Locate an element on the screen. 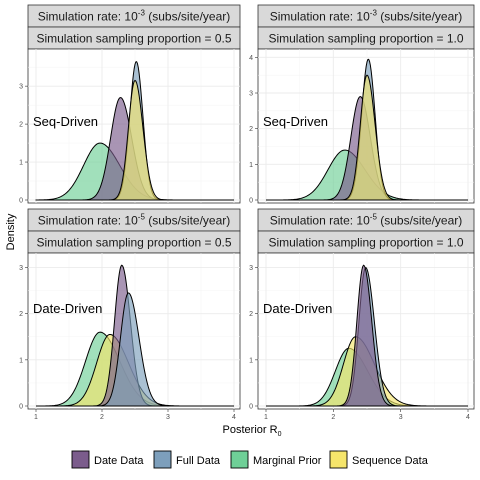 This screenshot has height=480, width=480. y-axis-title: Density is located at coordinates (11, 231).